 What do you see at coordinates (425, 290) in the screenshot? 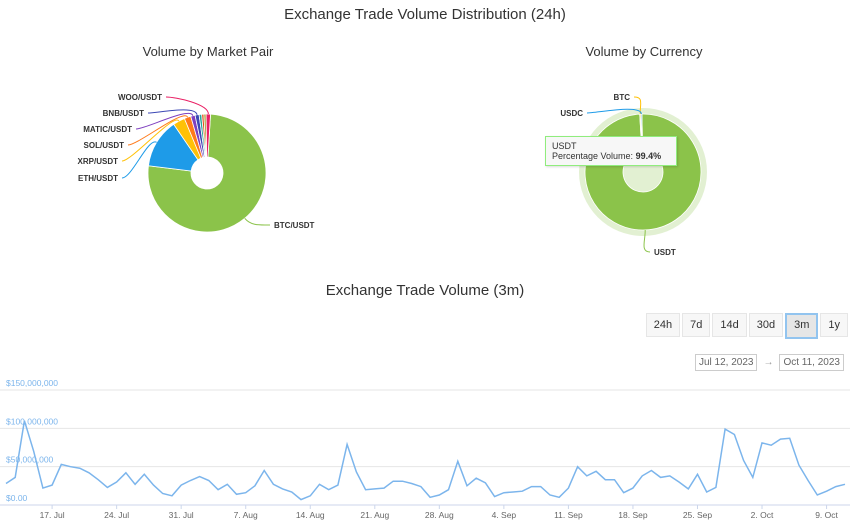
I see `volume-chart-title: Exchange Trade Volume (3m)` at bounding box center [425, 290].